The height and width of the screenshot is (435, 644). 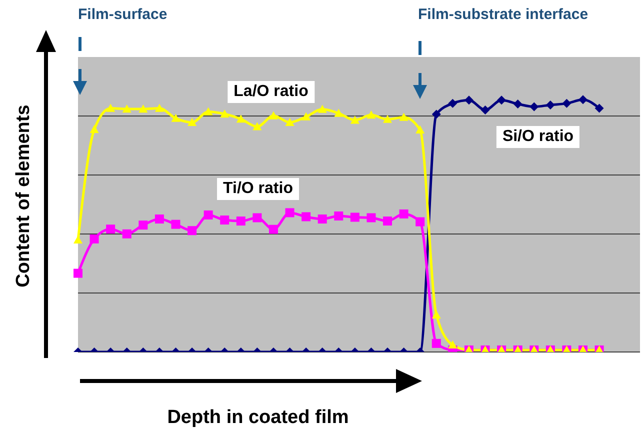 I want to click on text: Film-surface, so click(x=123, y=14).